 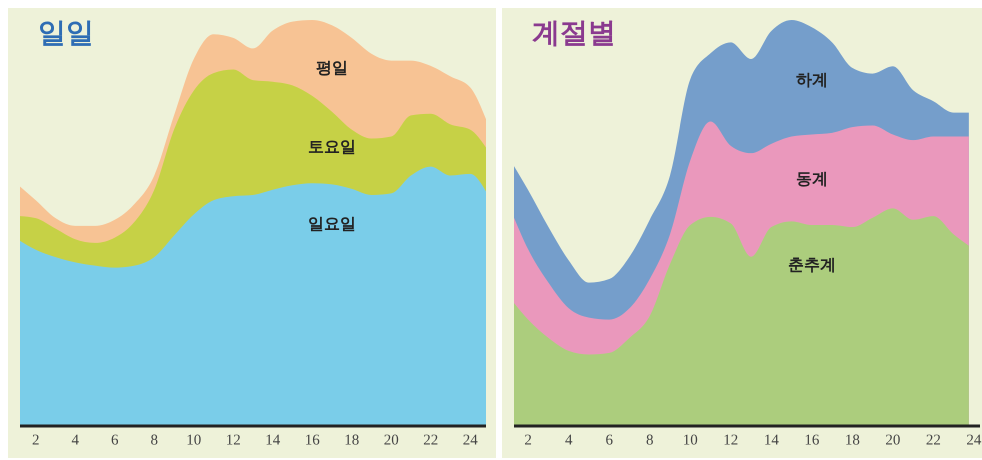 I want to click on chart-title: 계절별, so click(x=574, y=33).